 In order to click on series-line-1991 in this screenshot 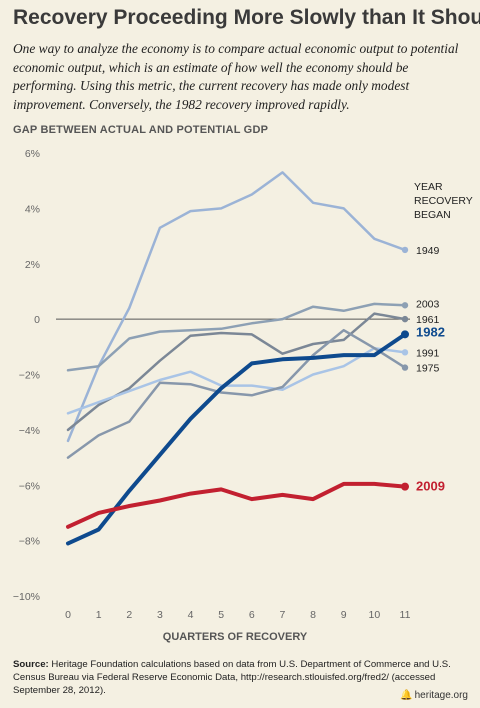, I will do `click(236, 380)`.